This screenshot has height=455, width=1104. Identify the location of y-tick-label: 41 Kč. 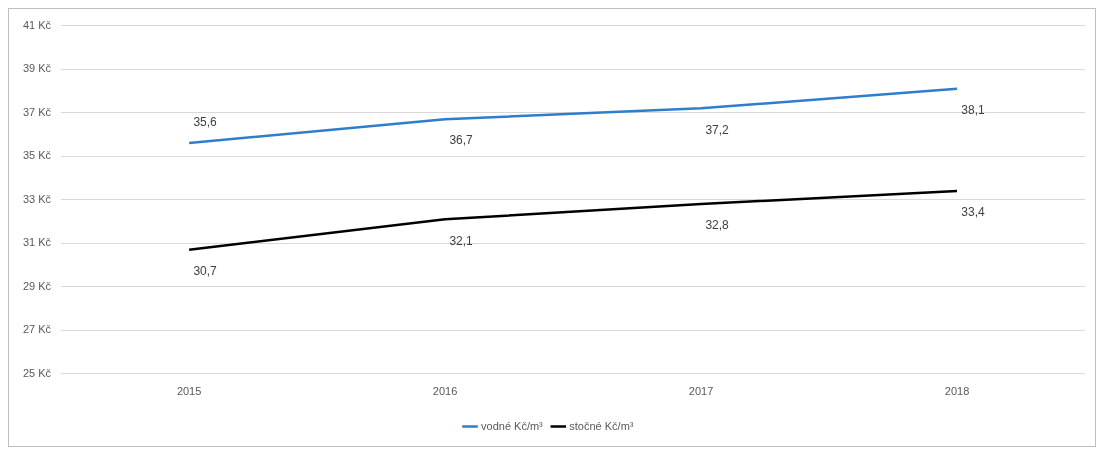
(37, 24).